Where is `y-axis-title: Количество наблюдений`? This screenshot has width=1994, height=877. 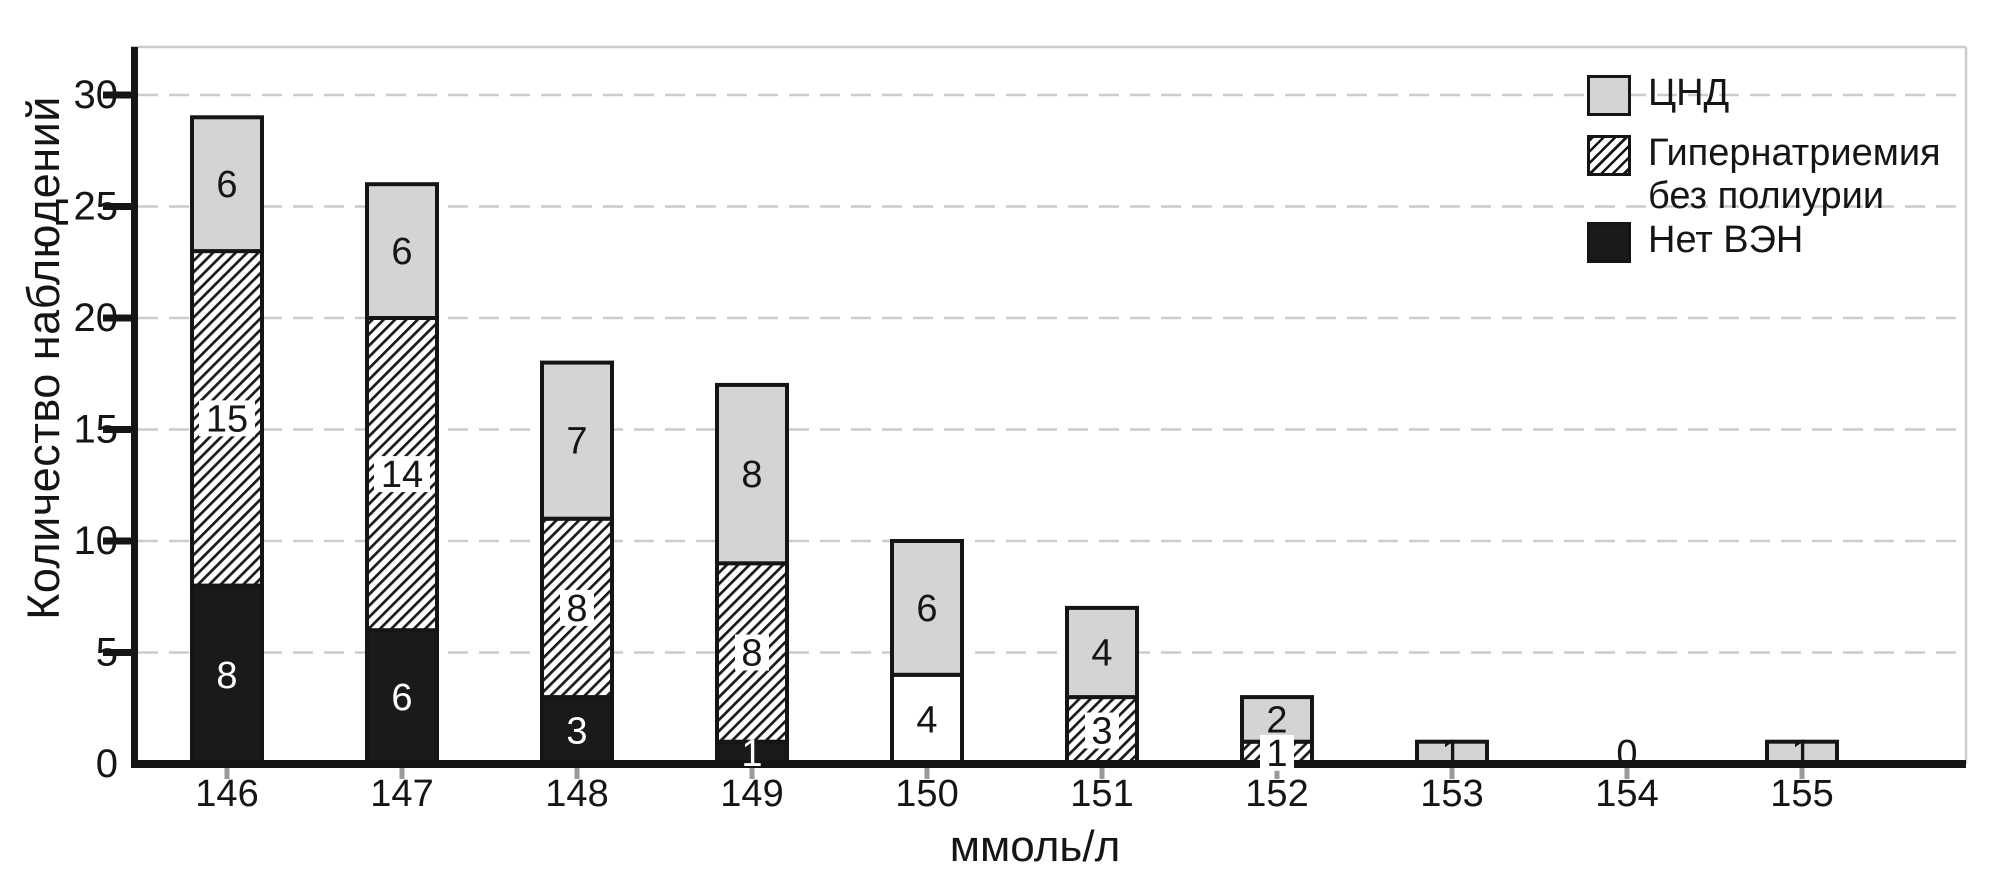
y-axis-title: Количество наблюдений is located at coordinates (43, 358).